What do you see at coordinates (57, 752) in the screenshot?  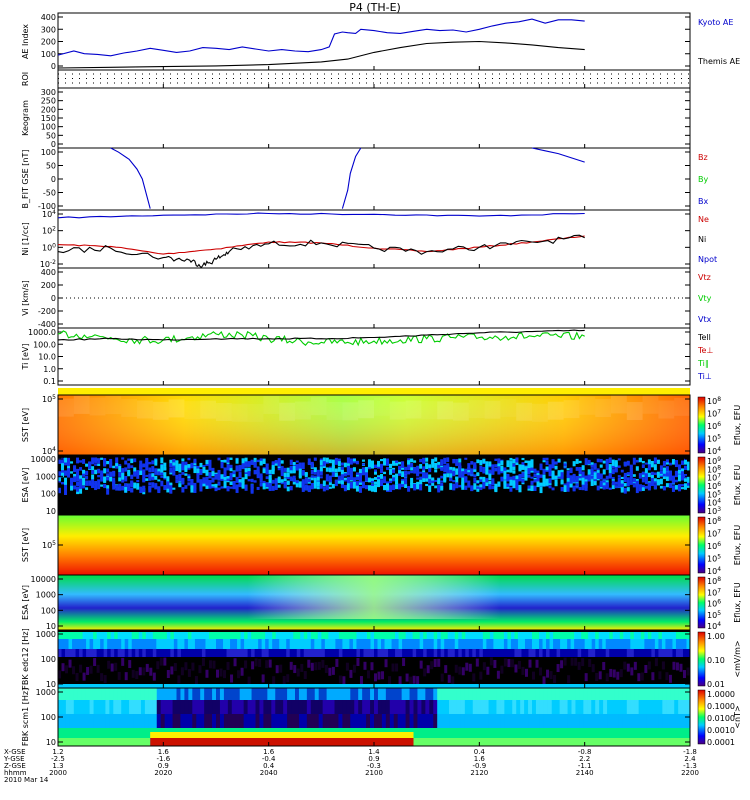 I see `x-tick-label: 1.2` at bounding box center [57, 752].